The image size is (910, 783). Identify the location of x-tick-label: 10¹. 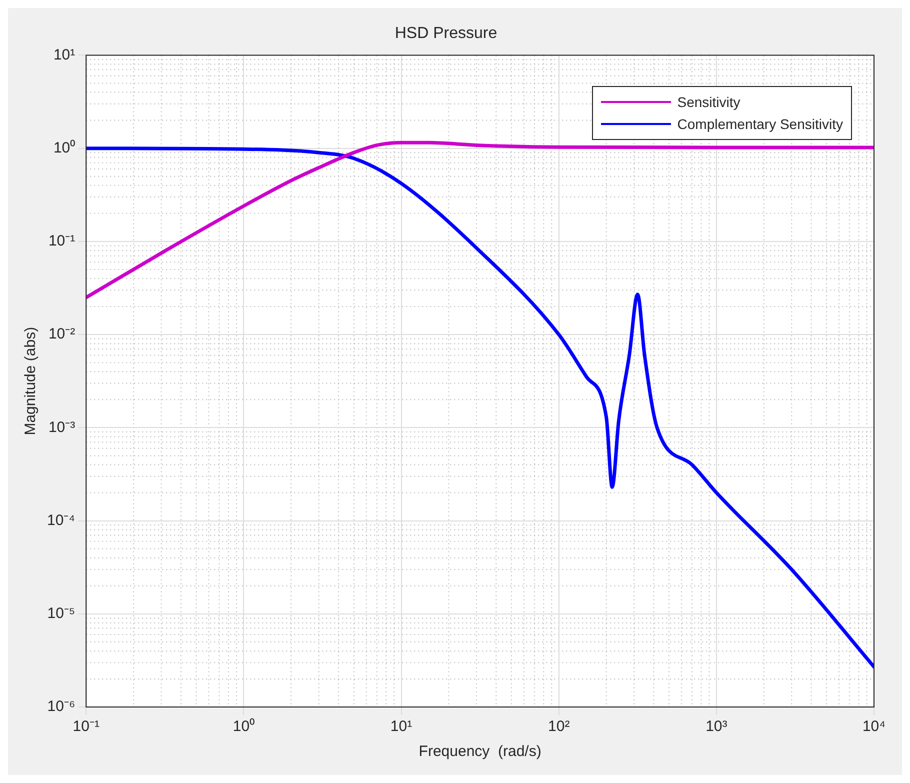
(401, 727).